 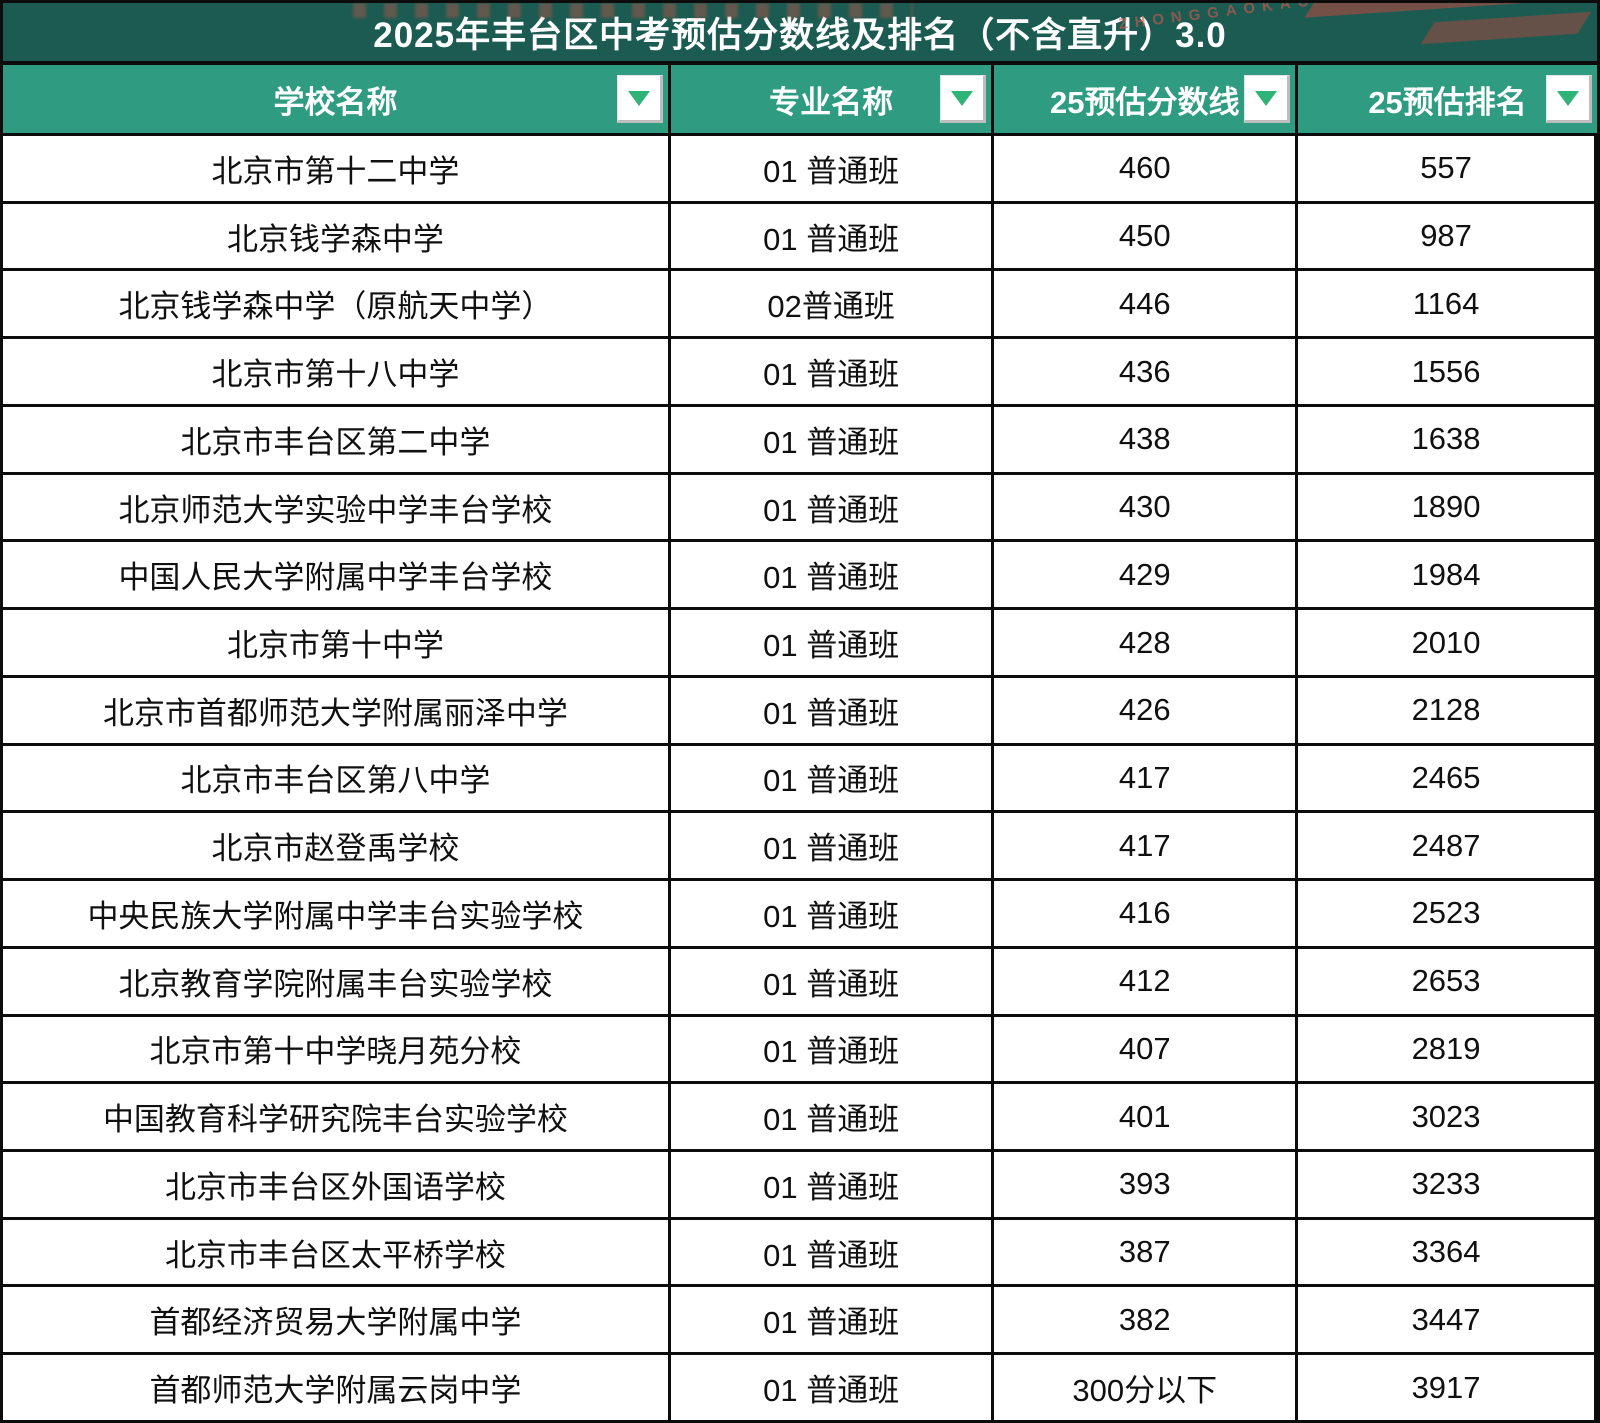 I want to click on column-header-label: 专业名称, so click(x=831, y=102).